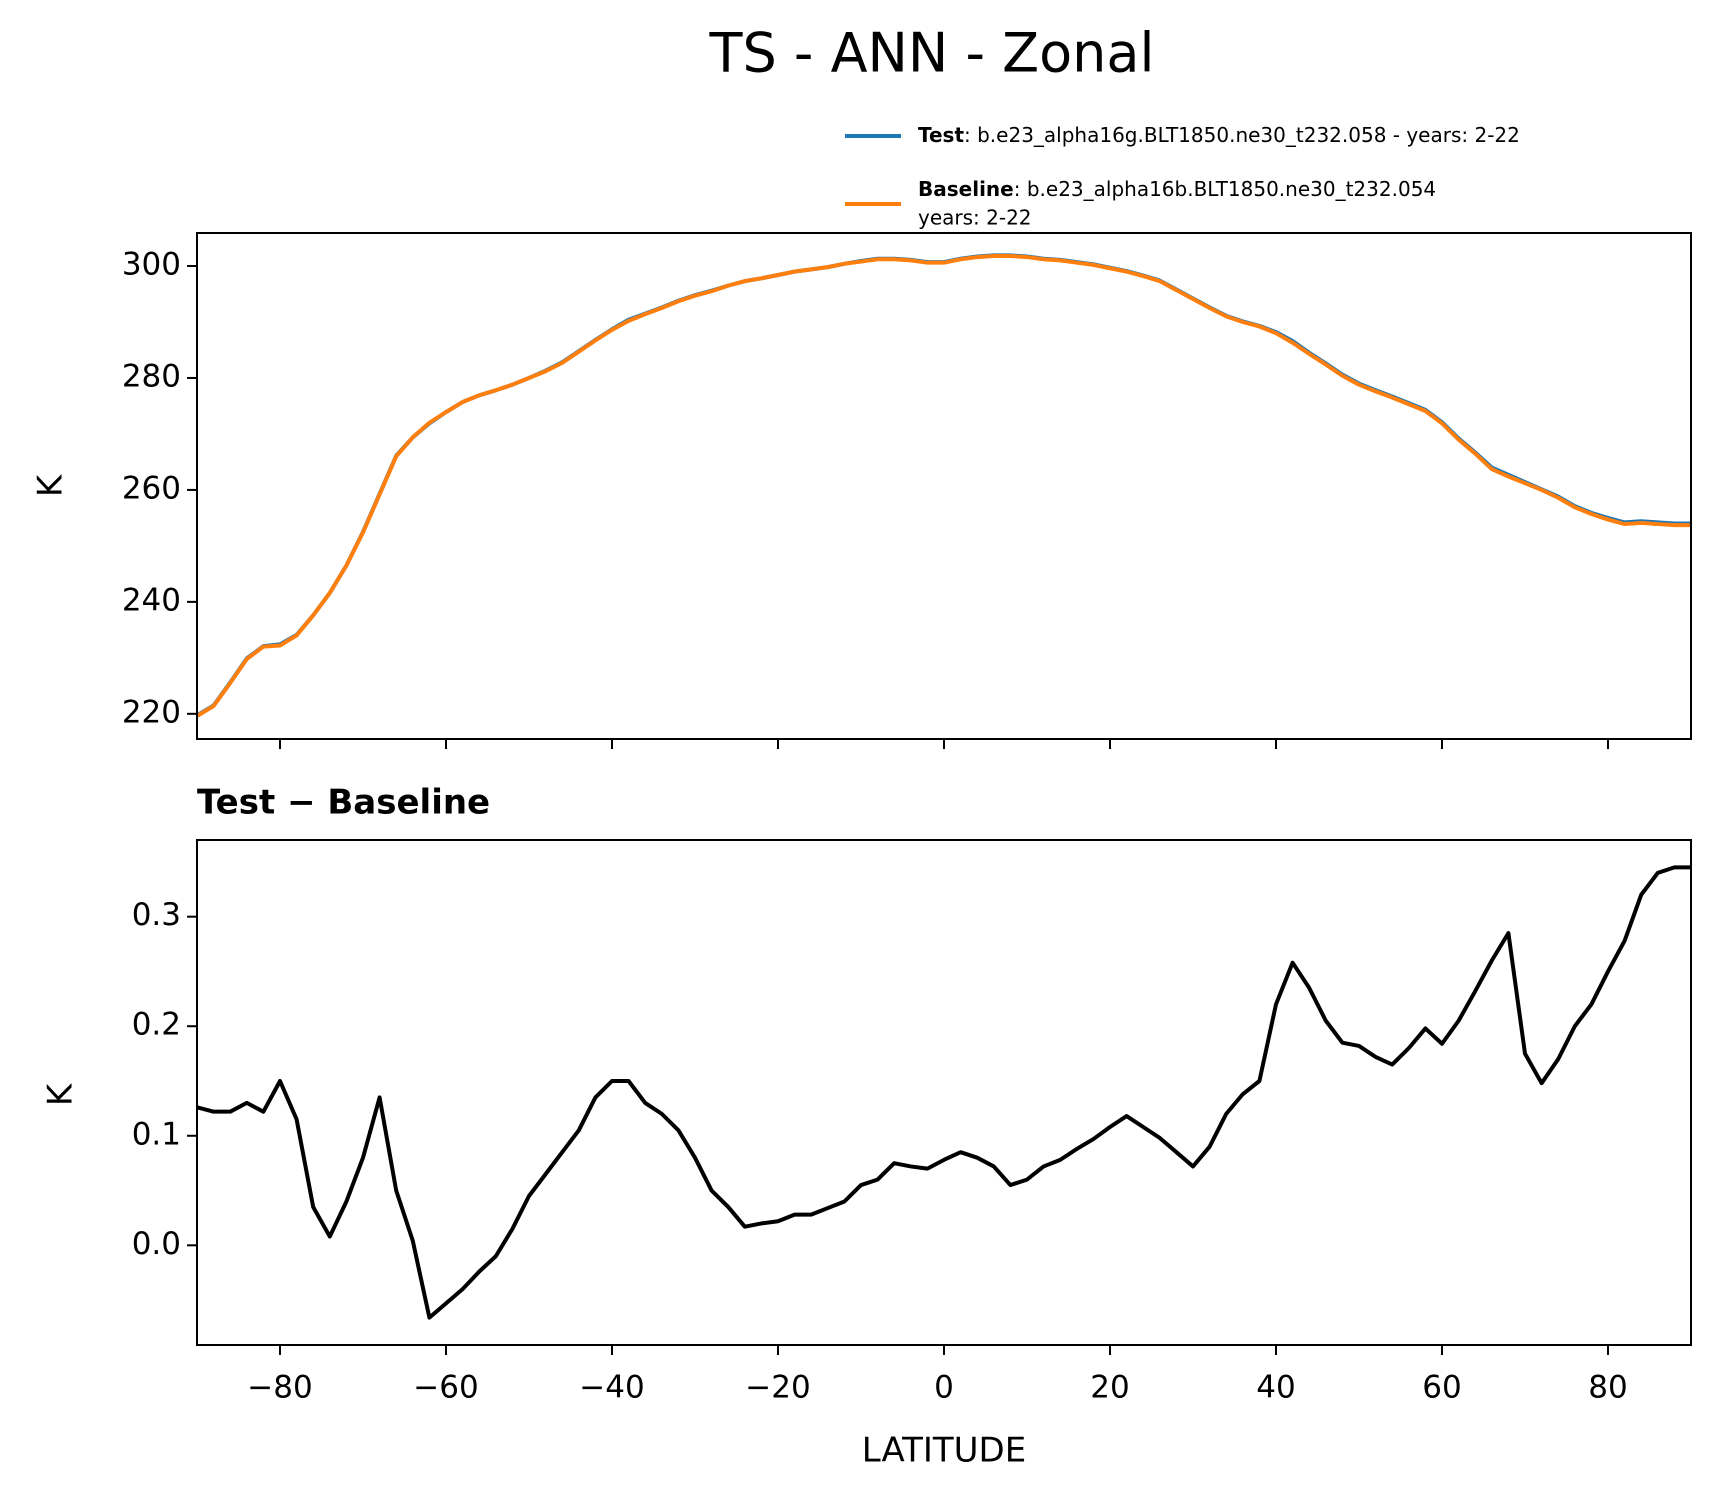  What do you see at coordinates (944, 1388) in the screenshot?
I see `x-tick-label: 0` at bounding box center [944, 1388].